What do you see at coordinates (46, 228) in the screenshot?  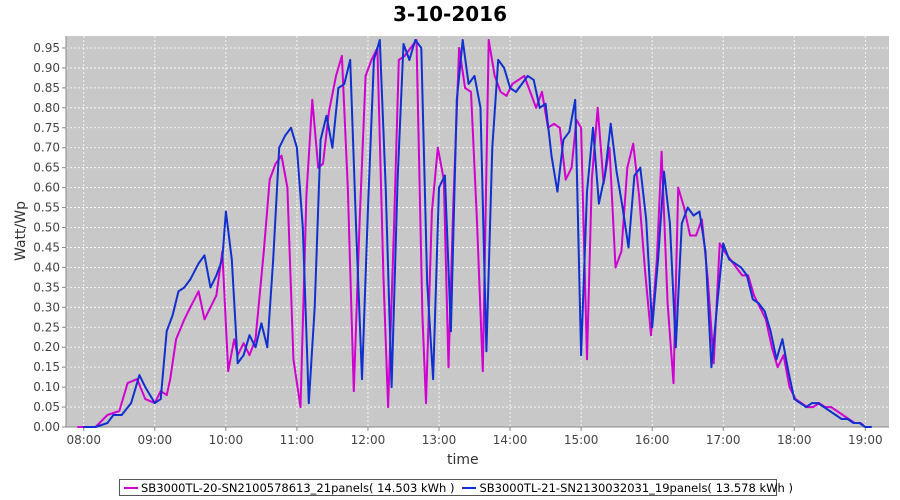 I see `y-tick-label: 0.50` at bounding box center [46, 228].